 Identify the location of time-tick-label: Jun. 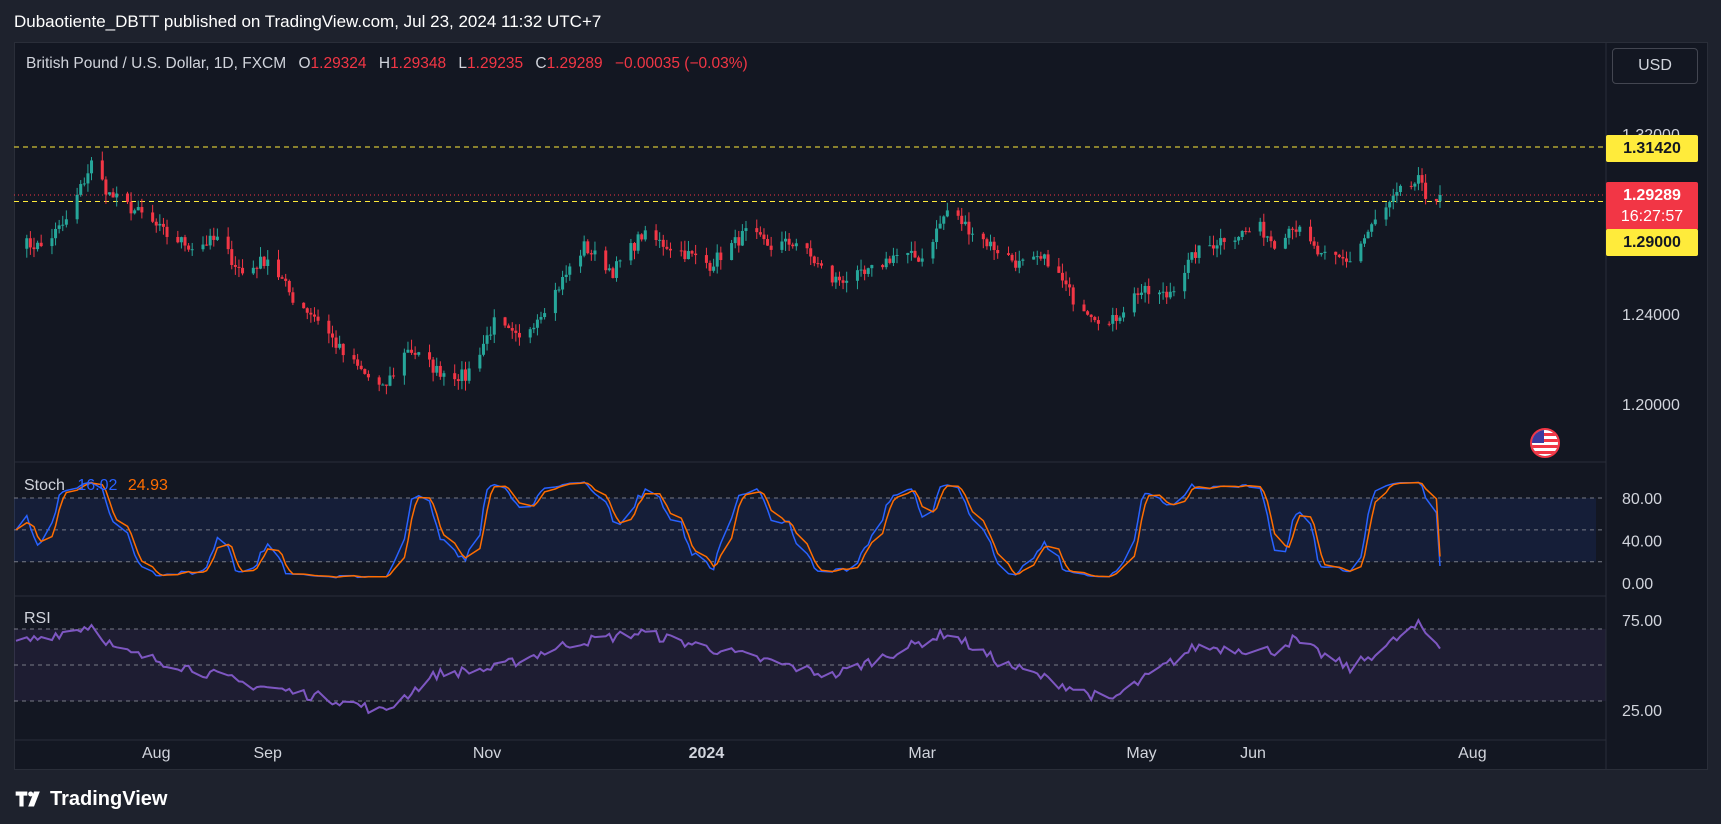
(1253, 753).